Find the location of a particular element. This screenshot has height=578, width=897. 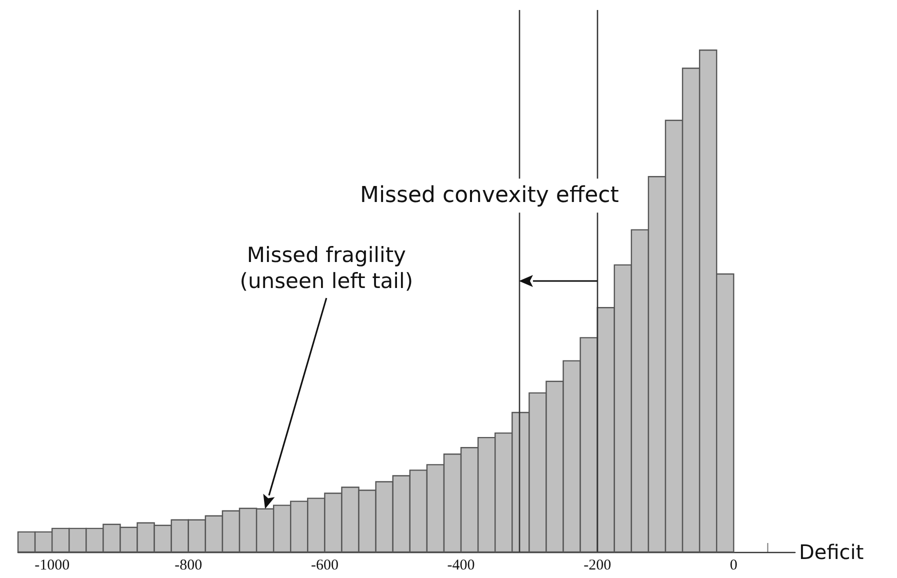

x-tick-label: 0 is located at coordinates (734, 566).